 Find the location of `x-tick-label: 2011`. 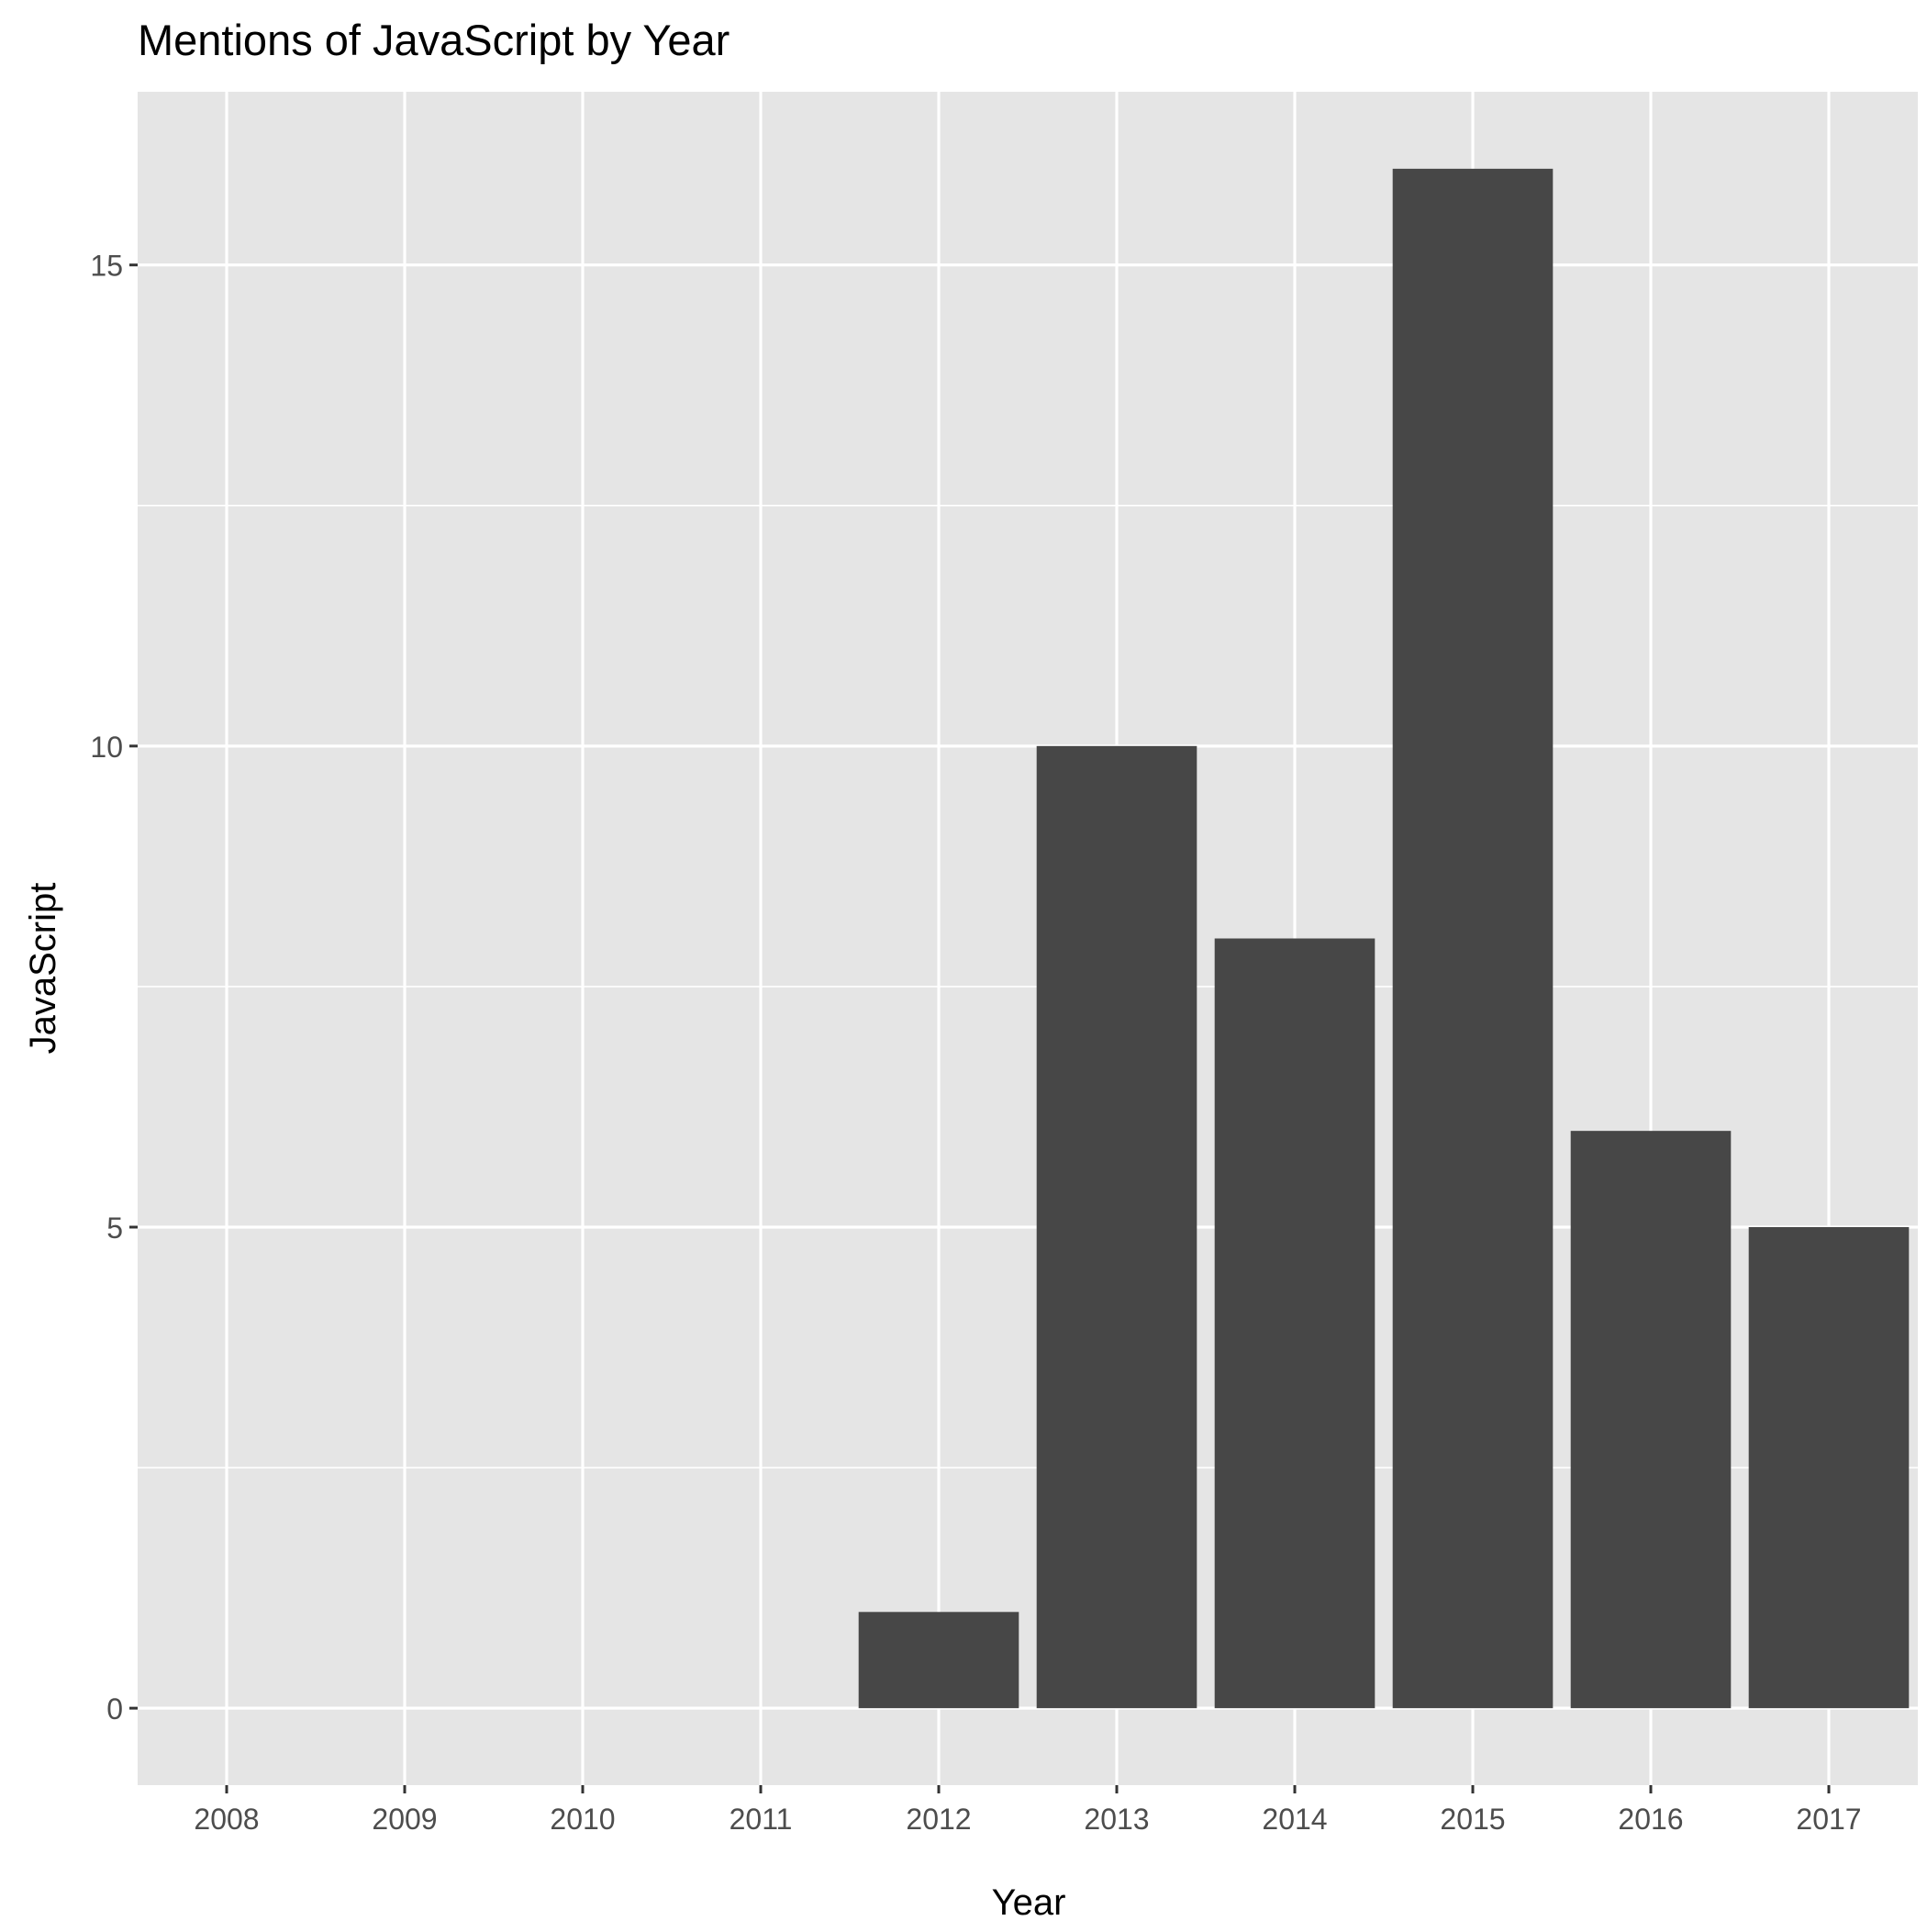

x-tick-label: 2011 is located at coordinates (761, 1819).